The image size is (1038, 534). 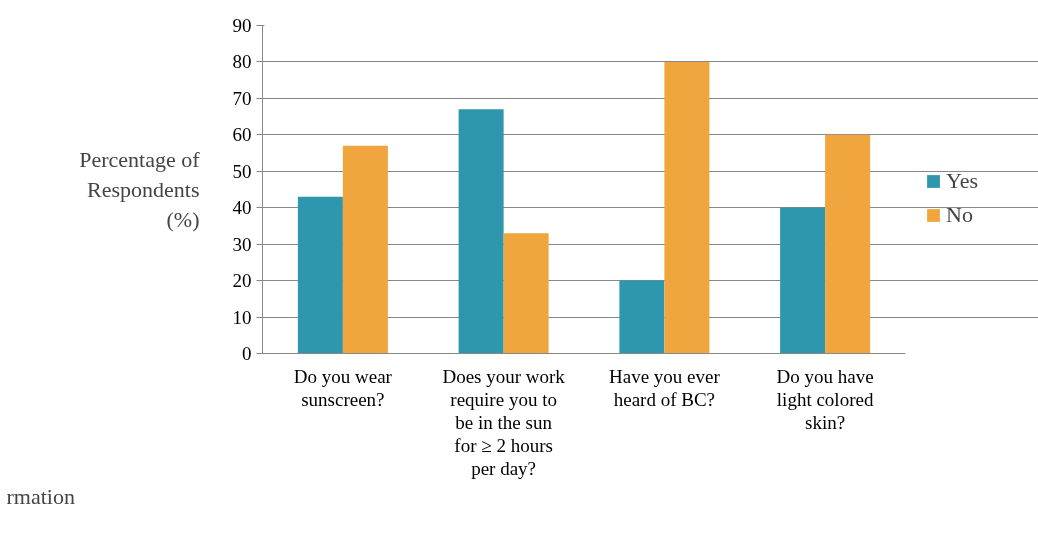 I want to click on x-tick-label: Does your work require you to be in the sun for ≥ 2 hours per day?, so click(x=504, y=422).